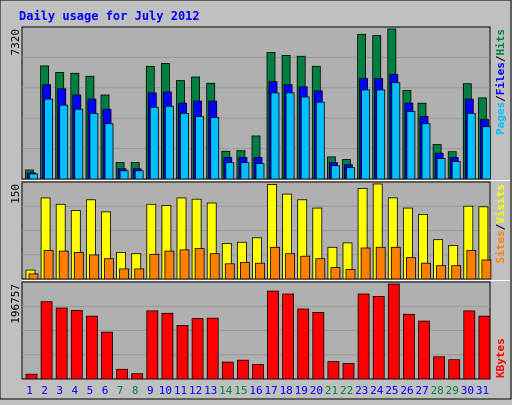  Describe the element at coordinates (500, 82) in the screenshot. I see `legend-hits-files-pages: Pages/Files/Hits` at that location.